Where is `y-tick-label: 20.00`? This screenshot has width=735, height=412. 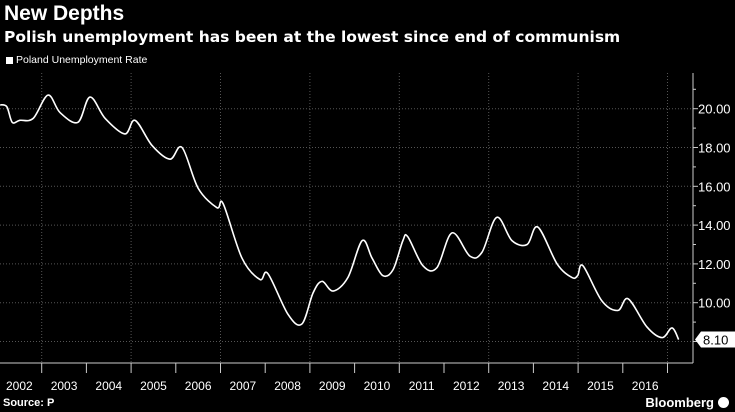
y-tick-label: 20.00 is located at coordinates (714, 109).